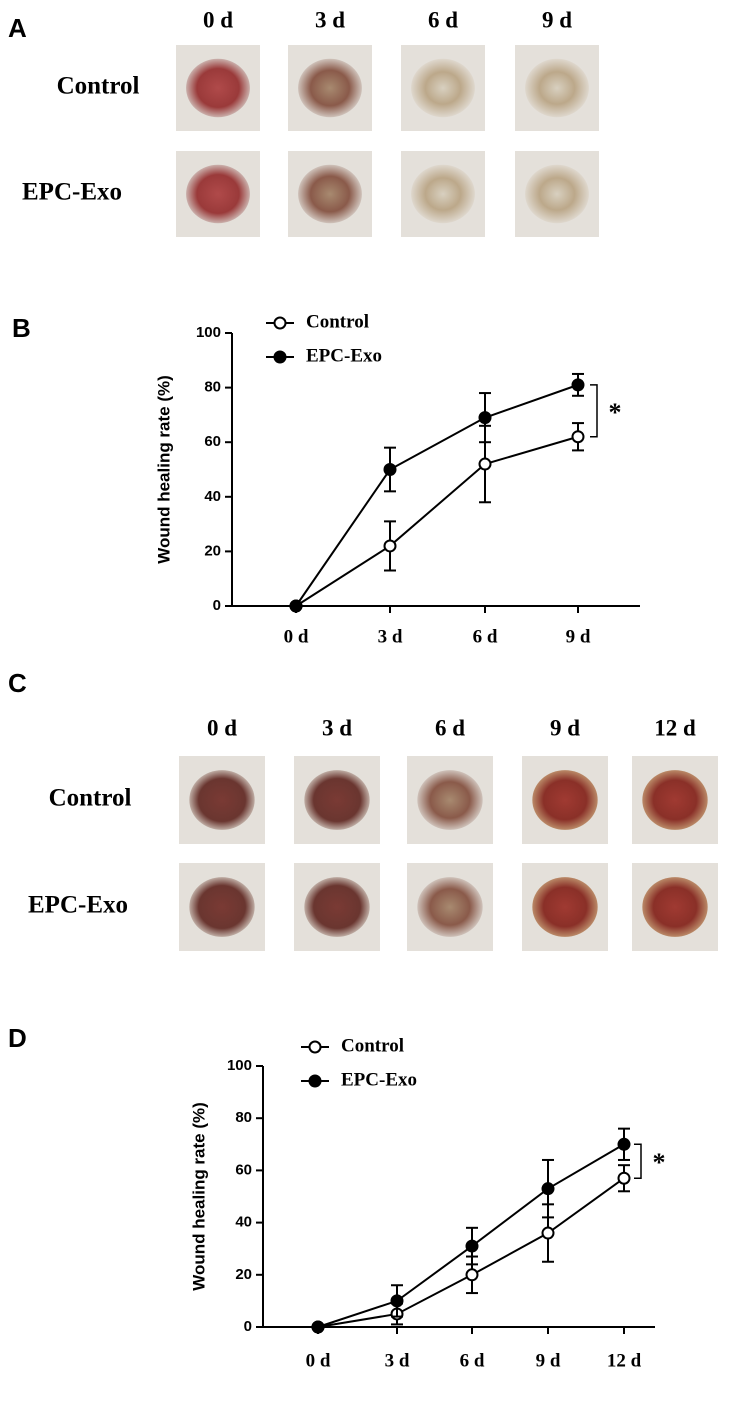 Image resolution: width=735 pixels, height=1412 pixels. Describe the element at coordinates (624, 1360) in the screenshot. I see `x-tick-label: 12 d` at that location.